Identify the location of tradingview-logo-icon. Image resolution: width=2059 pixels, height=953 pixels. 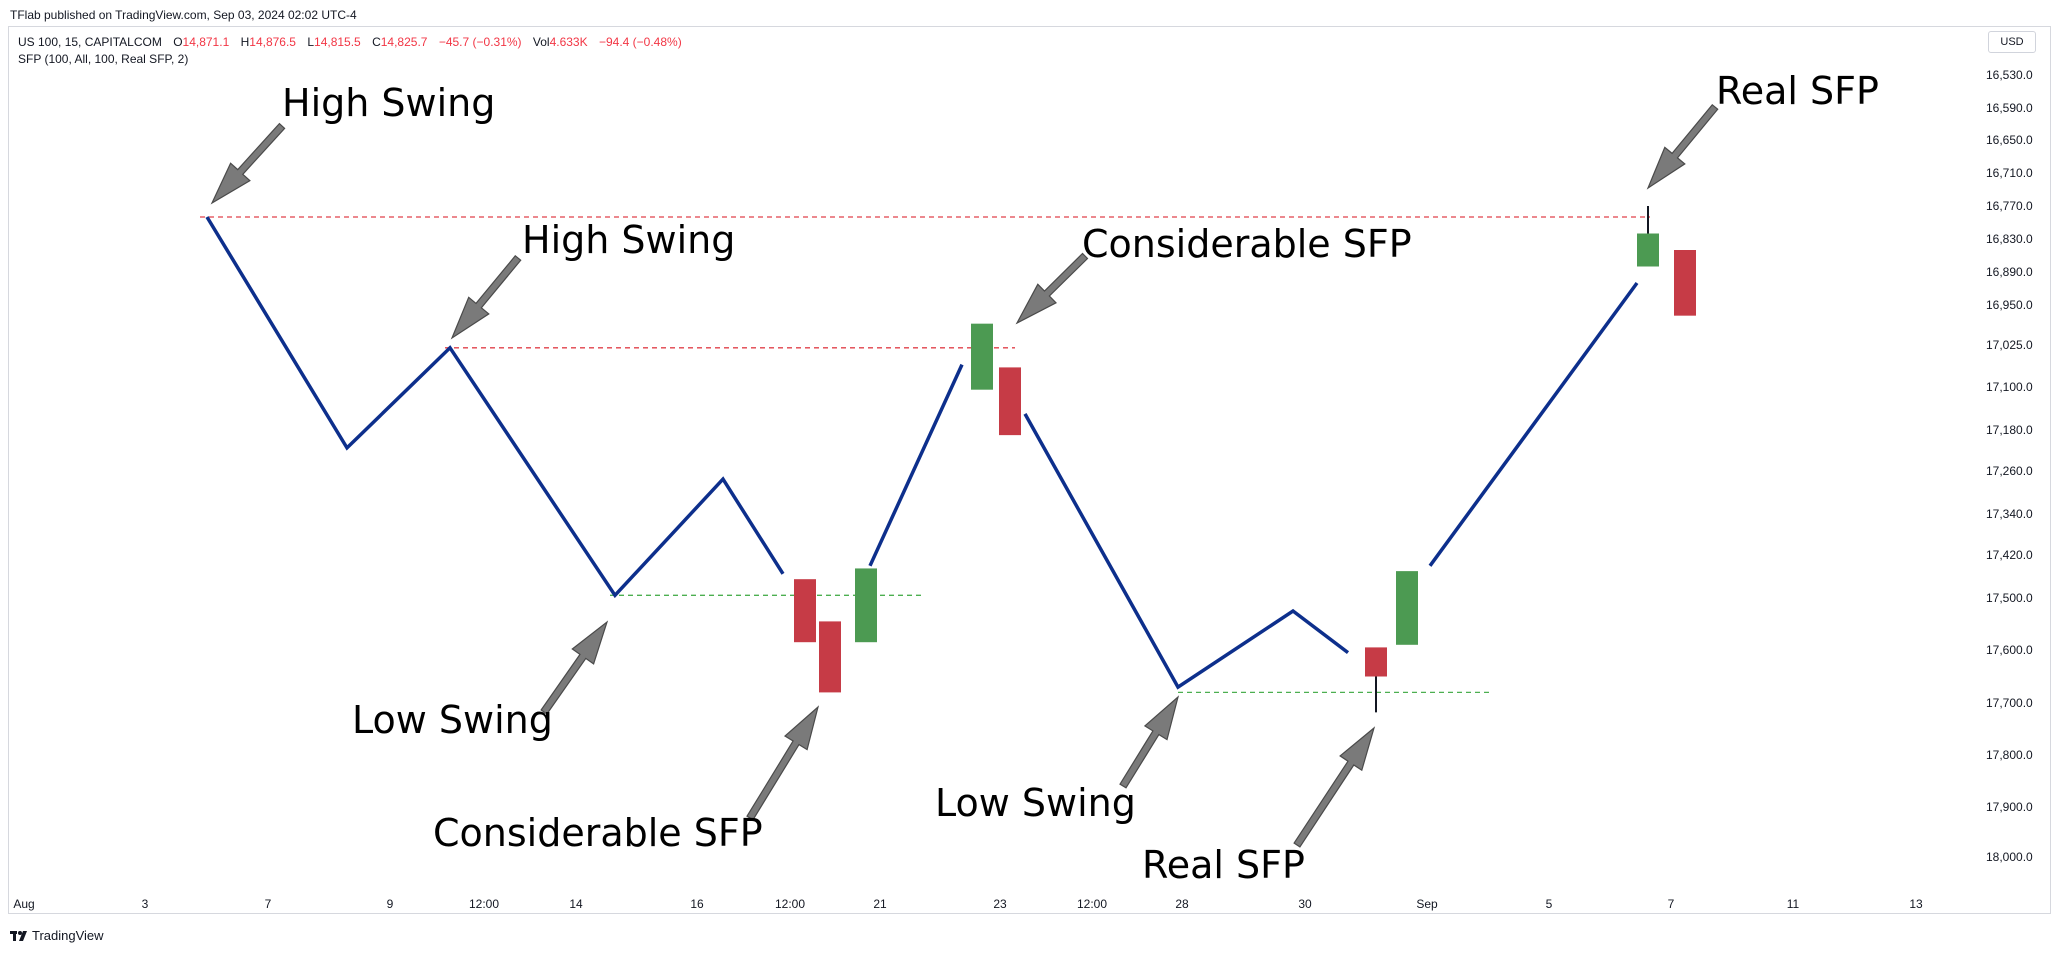
(18, 935).